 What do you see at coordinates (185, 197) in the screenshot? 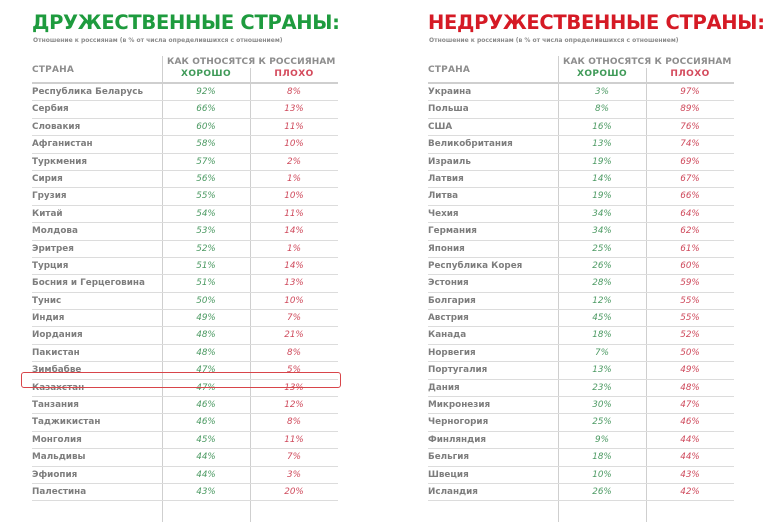
I see `table-row: Грузия 55% 10%` at bounding box center [185, 197].